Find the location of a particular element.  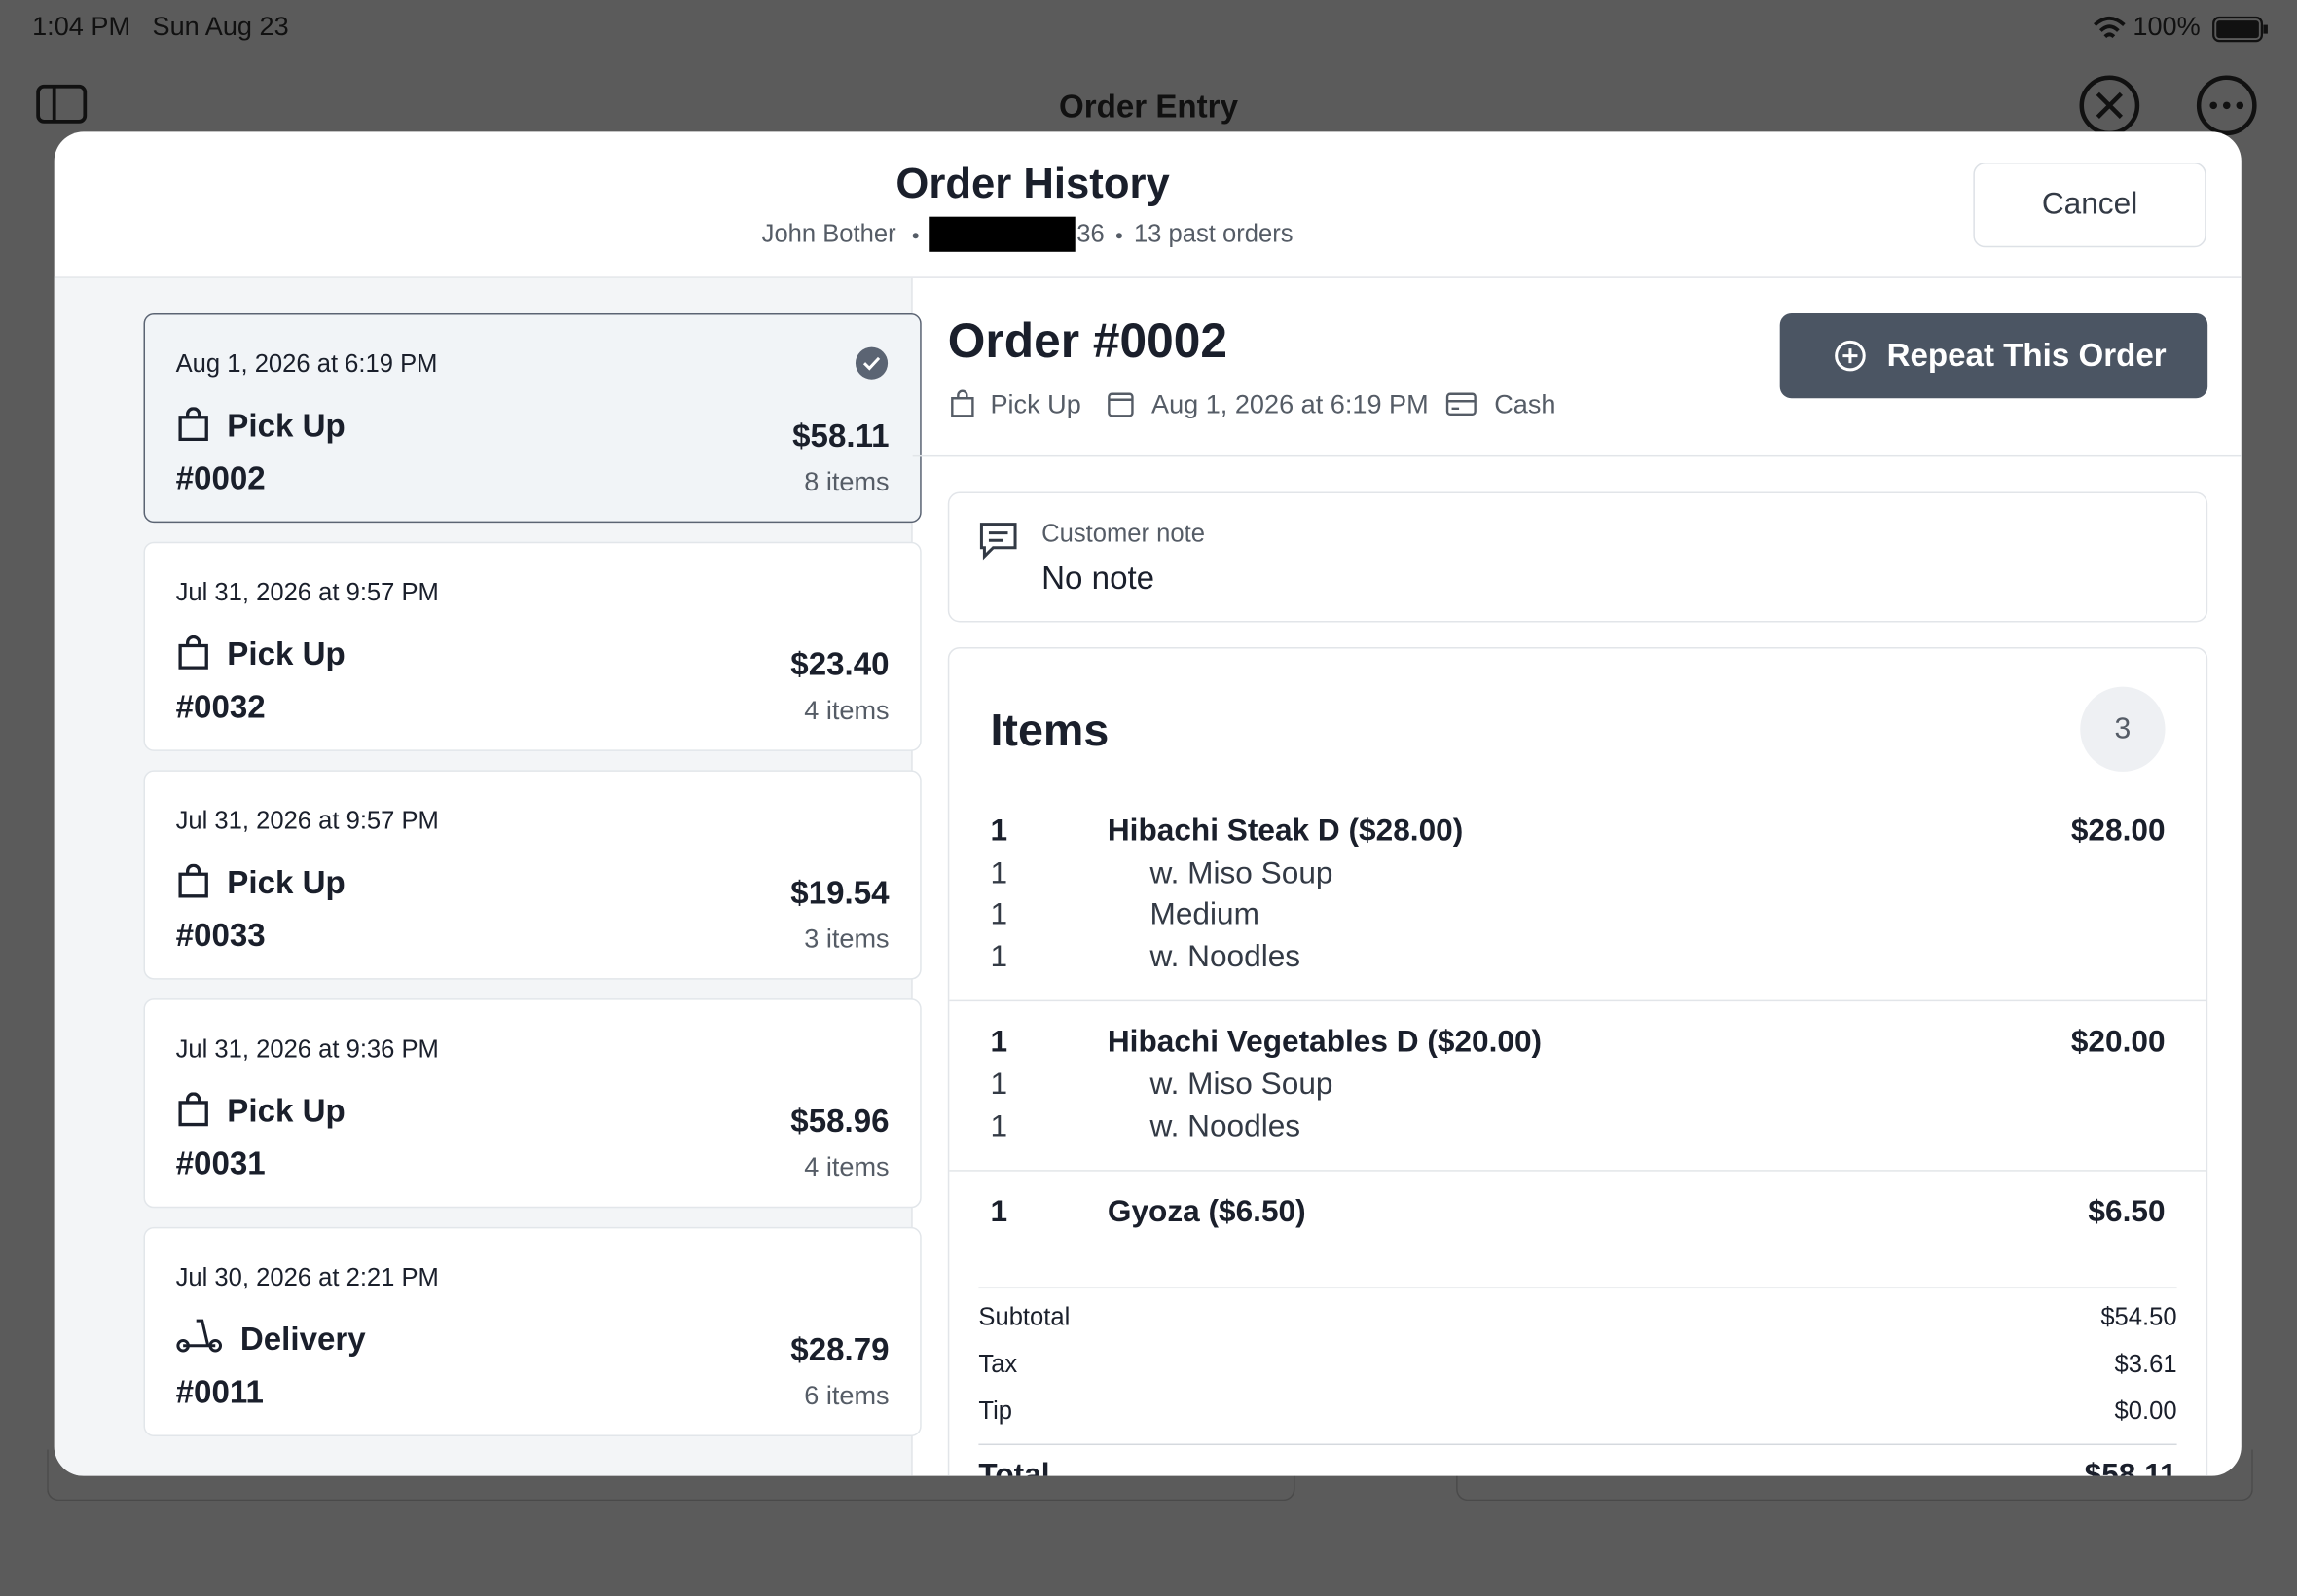

items-count: 3 is located at coordinates (2123, 729).